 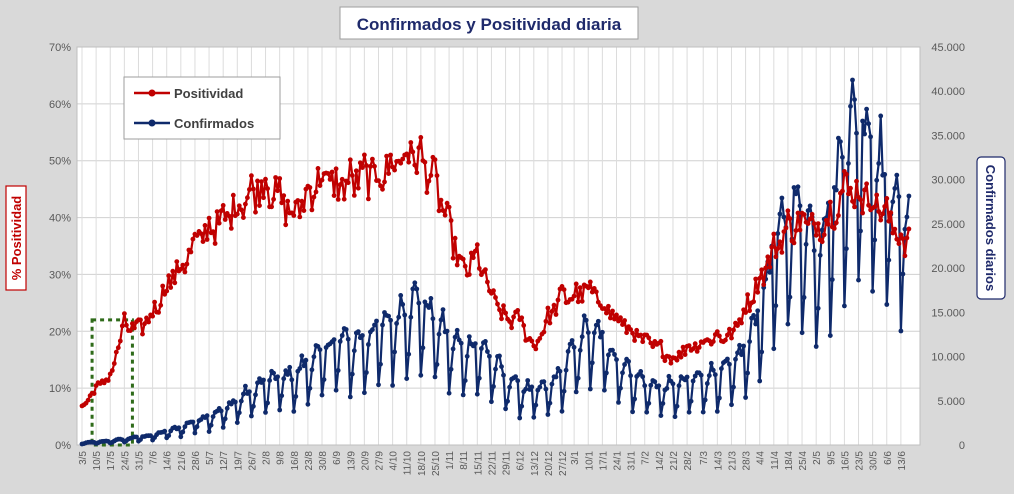 I want to click on x-tick-label: 30/5, so click(x=874, y=461).